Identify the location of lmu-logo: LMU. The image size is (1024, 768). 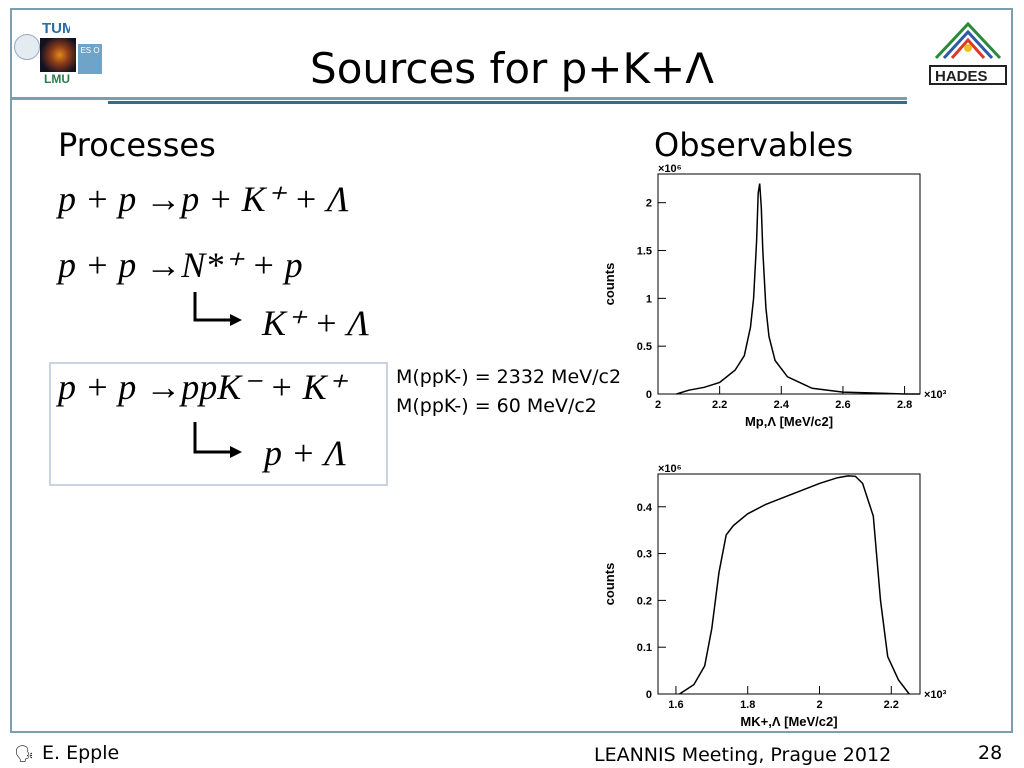
(57, 79).